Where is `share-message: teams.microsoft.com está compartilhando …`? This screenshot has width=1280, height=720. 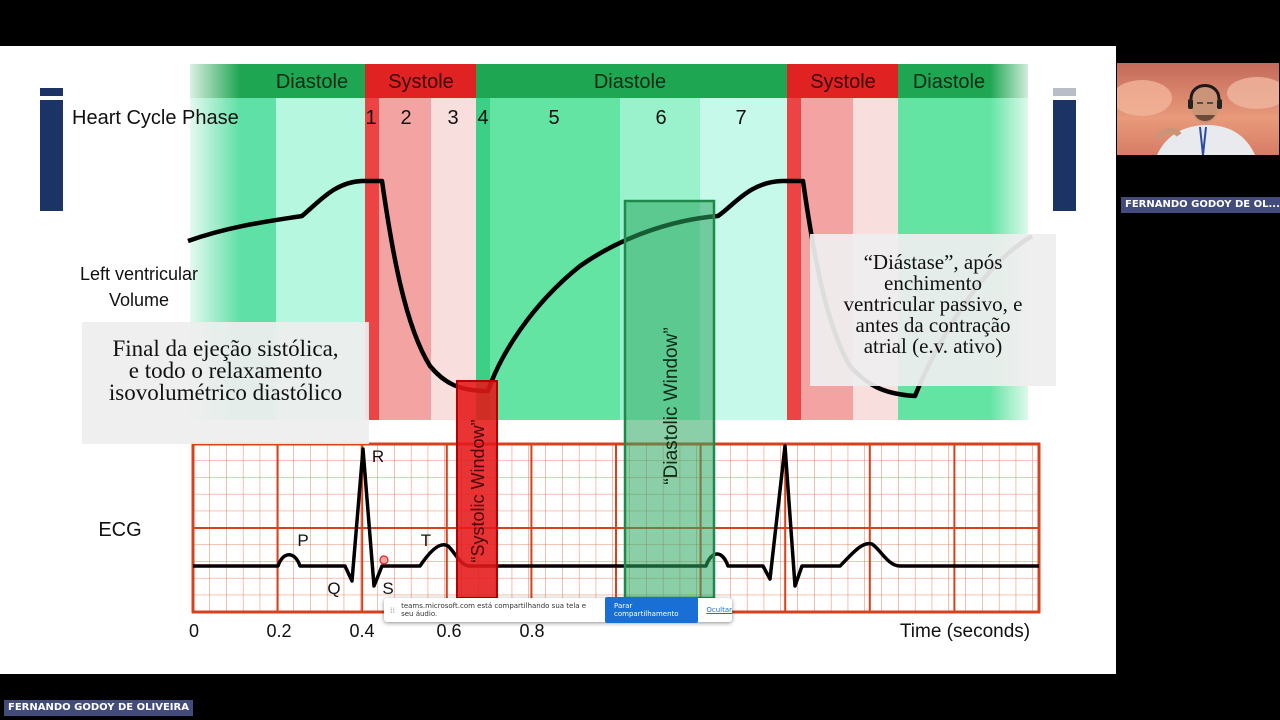 share-message: teams.microsoft.com está compartilhando … is located at coordinates (494, 610).